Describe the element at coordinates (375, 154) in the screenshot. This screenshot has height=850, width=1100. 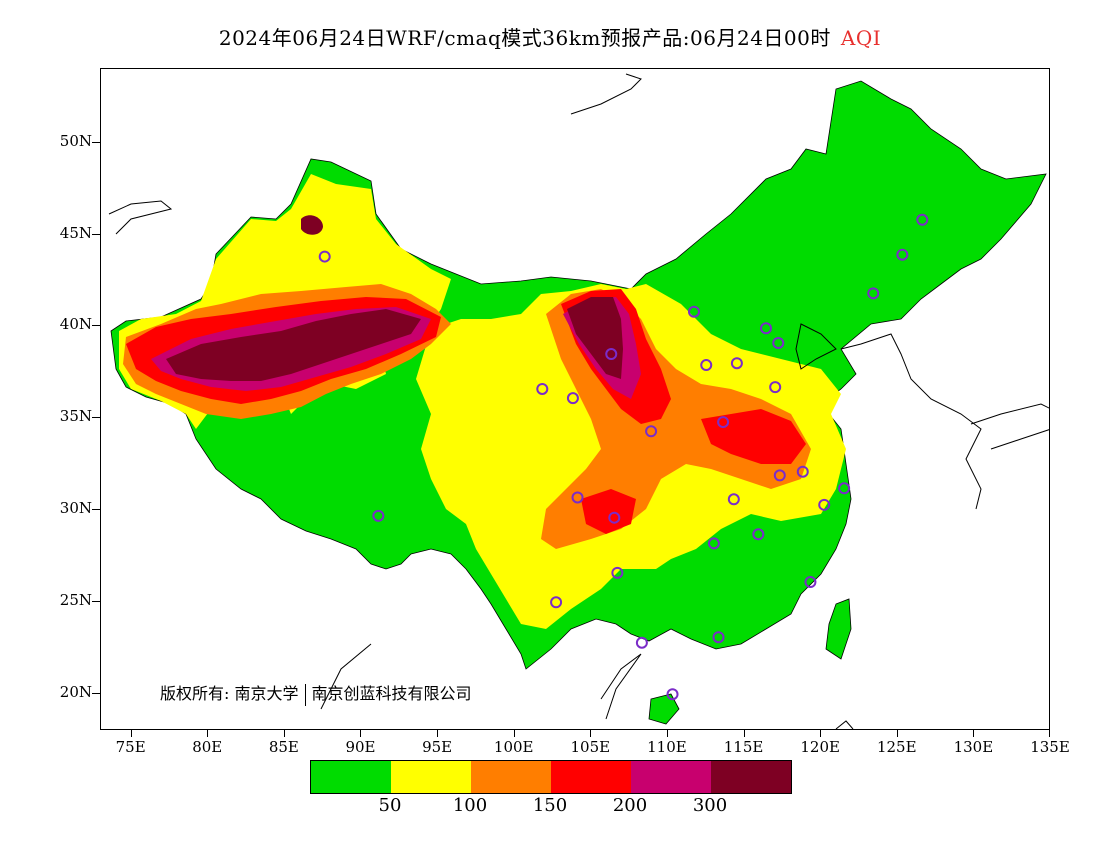
I see `mongolia-lake-outline` at that location.